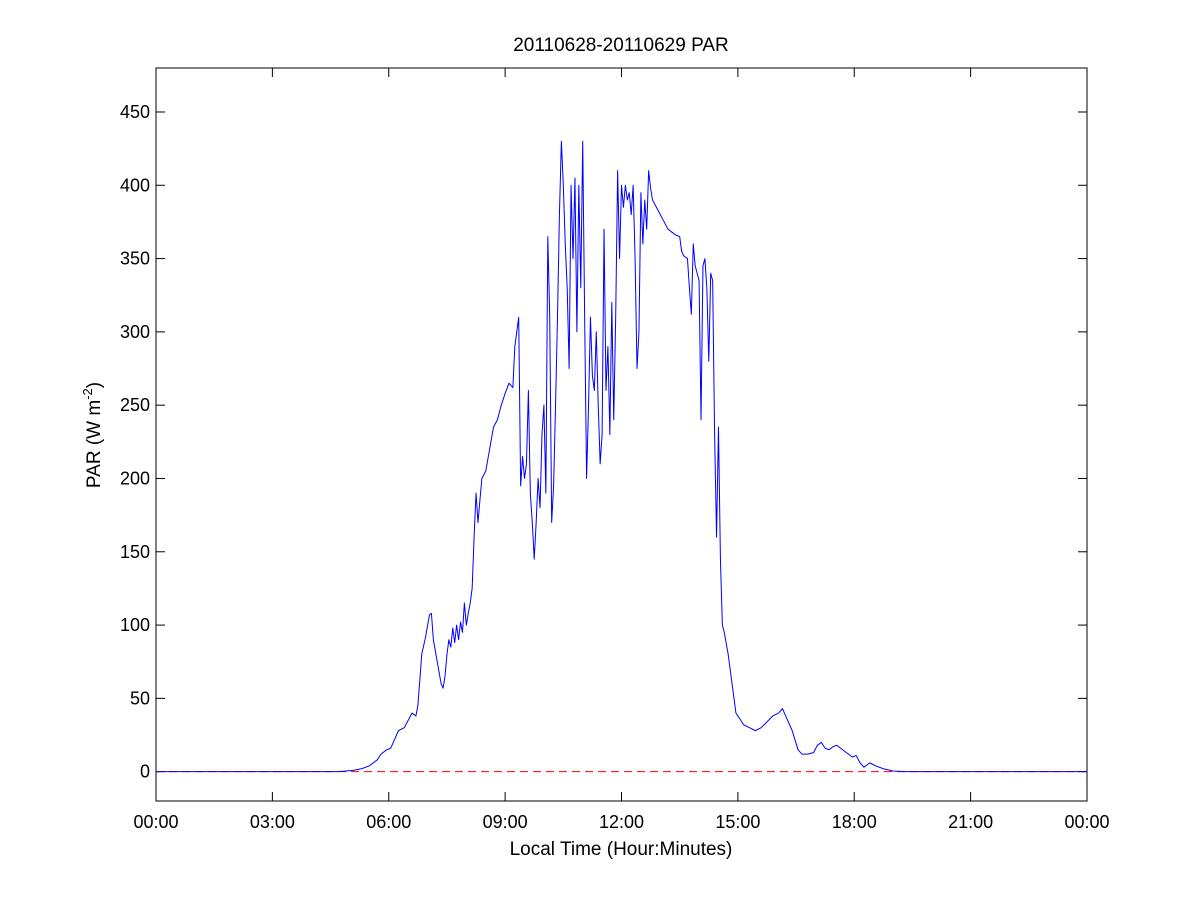  Describe the element at coordinates (135, 185) in the screenshot. I see `y-tick-label: 400` at that location.